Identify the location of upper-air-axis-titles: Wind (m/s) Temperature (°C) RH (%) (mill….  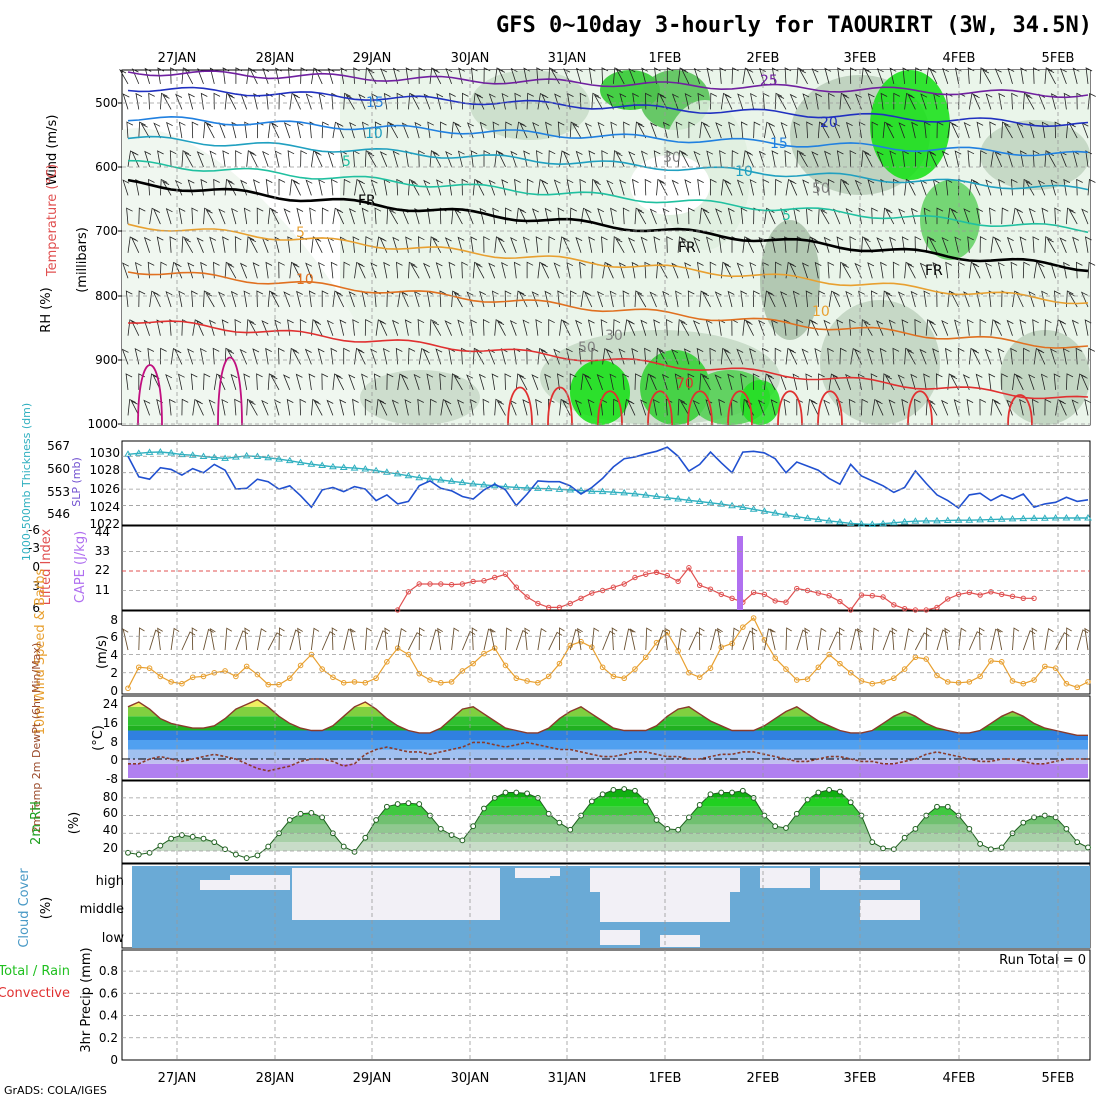
(64, 224).